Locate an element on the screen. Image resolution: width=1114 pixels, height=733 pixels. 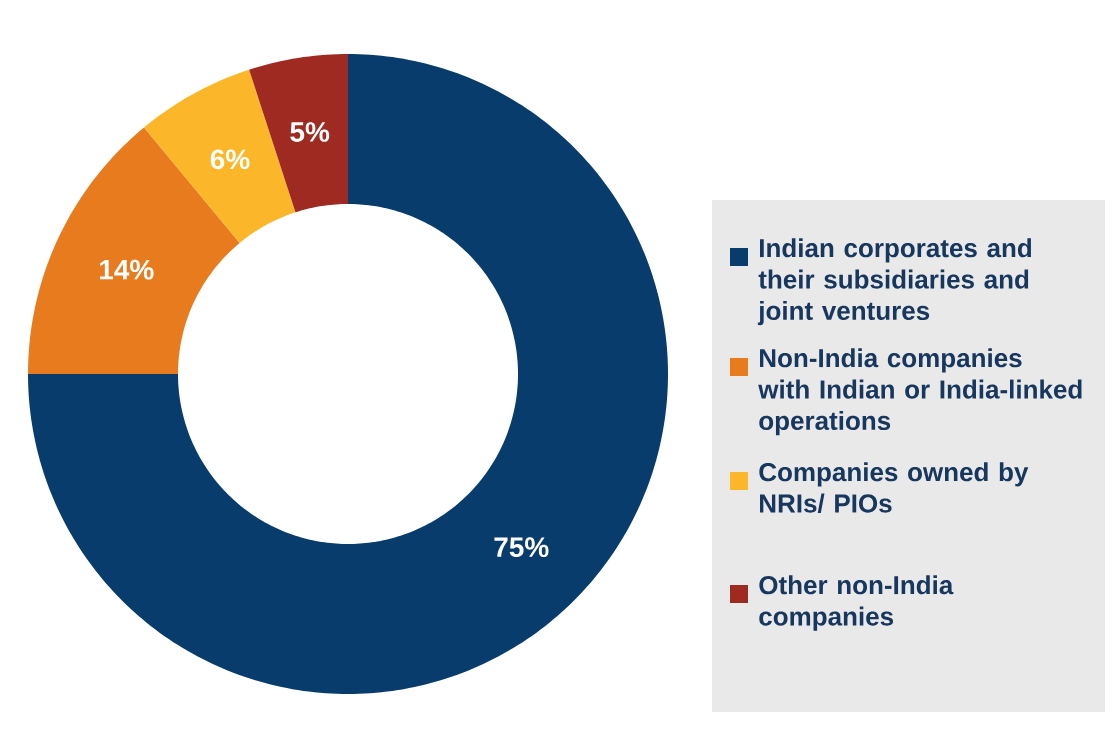
data-label: 75% is located at coordinates (521, 547).